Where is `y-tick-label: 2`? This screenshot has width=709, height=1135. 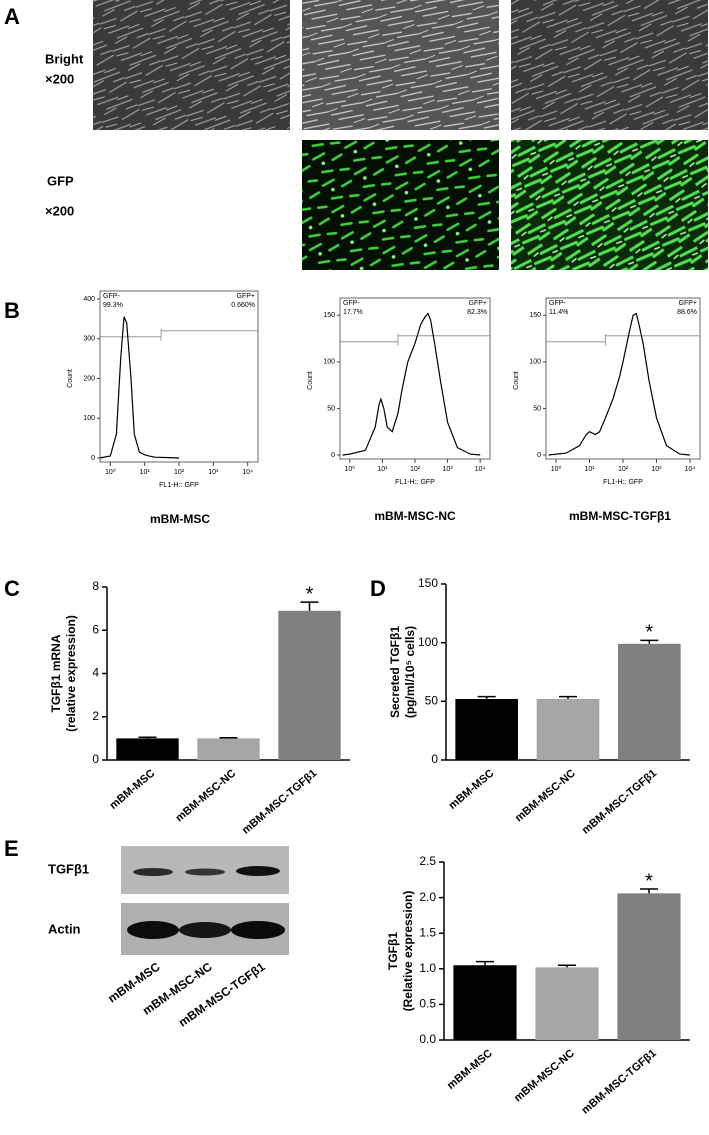
y-tick-label: 2 is located at coordinates (95, 716).